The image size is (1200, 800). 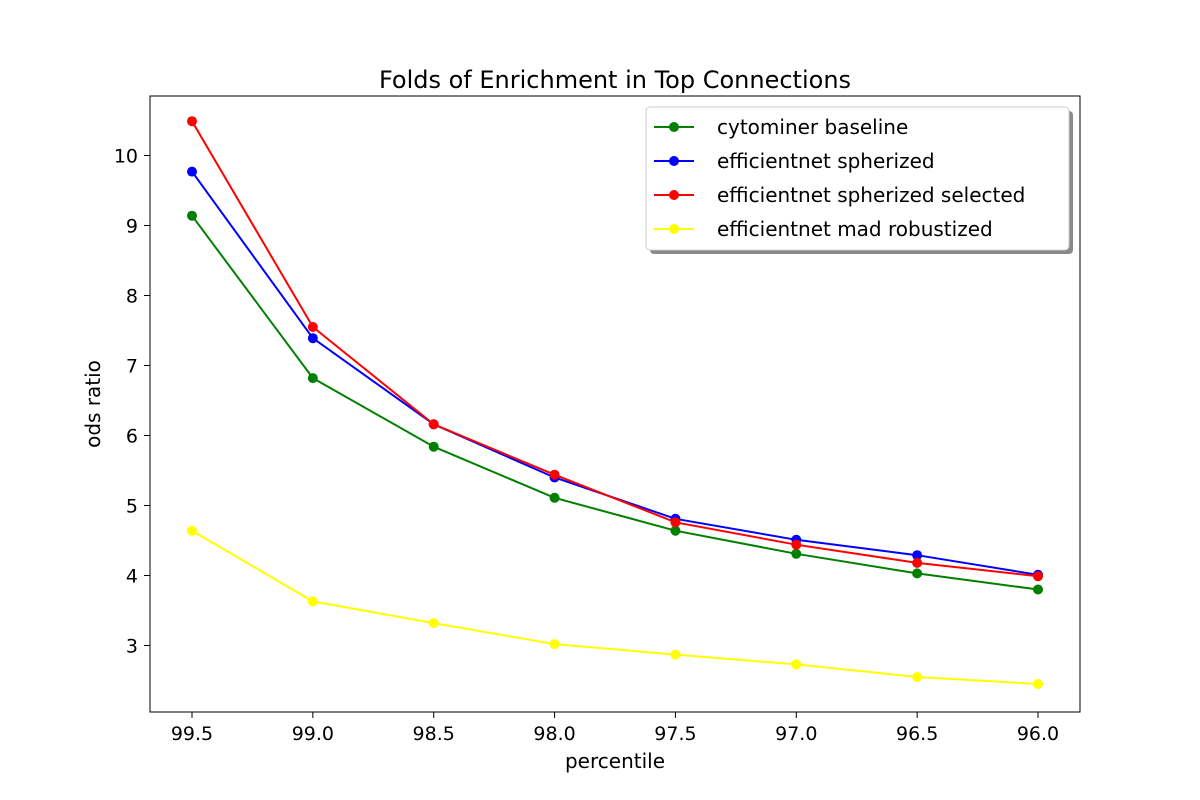 I want to click on x-tick-label: 96.5, so click(x=917, y=734).